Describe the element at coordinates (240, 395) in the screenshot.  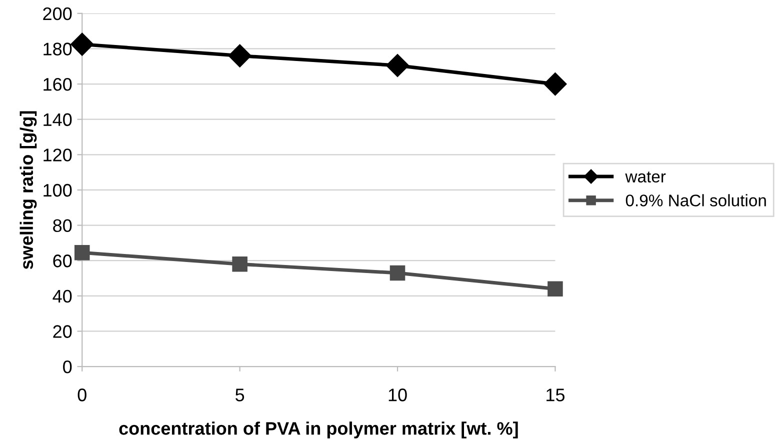
I see `x-tick-label: 5` at that location.